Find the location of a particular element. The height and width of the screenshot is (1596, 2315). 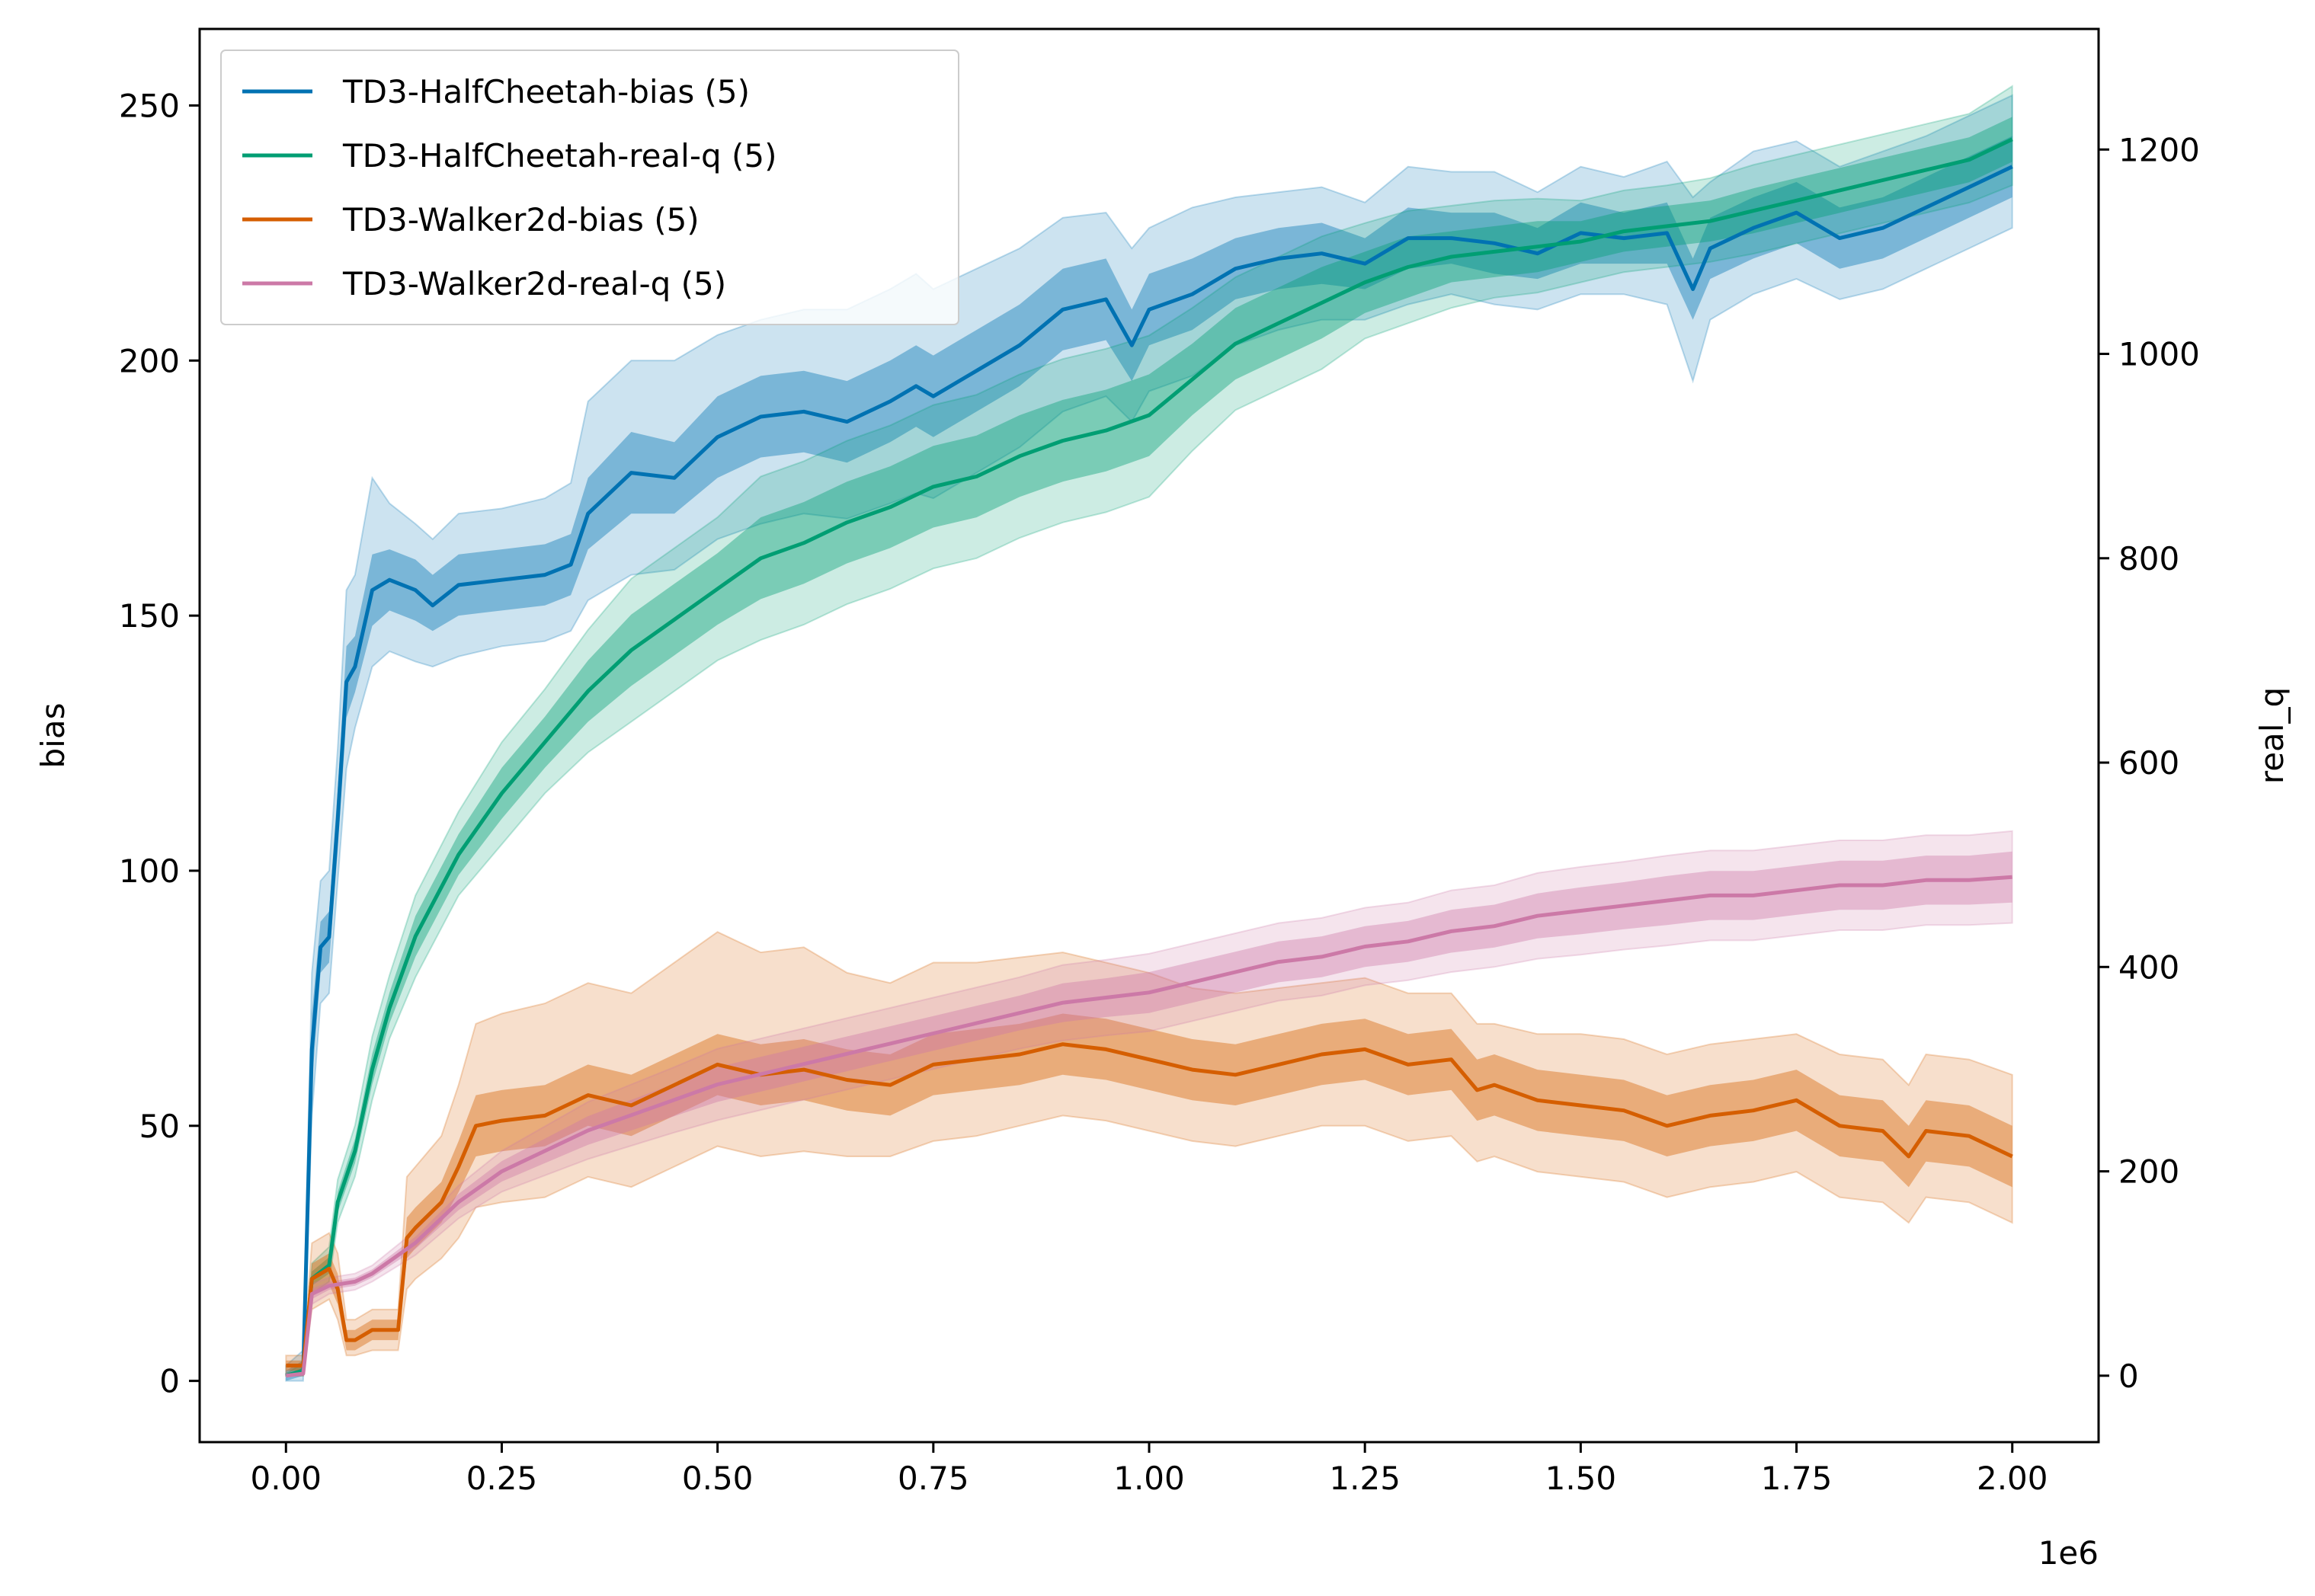

y-left-tick-label: 50 is located at coordinates (159, 1126).